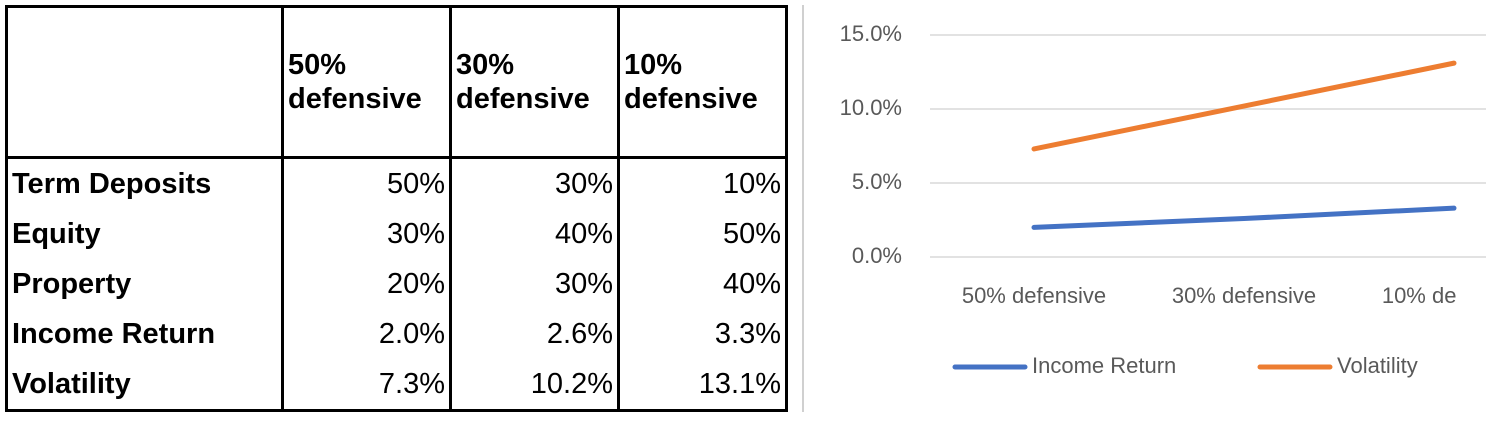  I want to click on table-cell: 10%, so click(702, 183).